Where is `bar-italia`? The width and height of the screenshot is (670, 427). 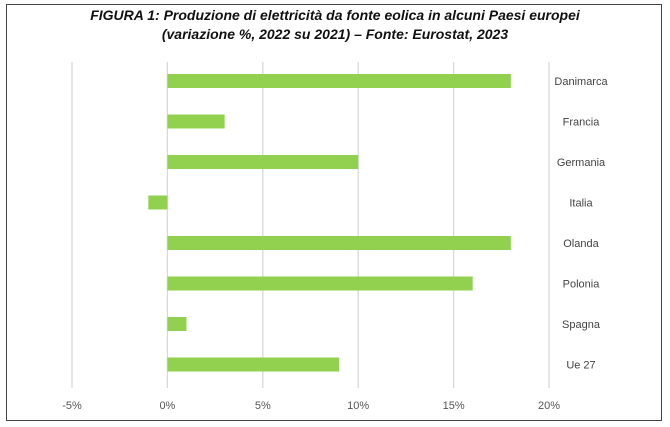 bar-italia is located at coordinates (158, 202).